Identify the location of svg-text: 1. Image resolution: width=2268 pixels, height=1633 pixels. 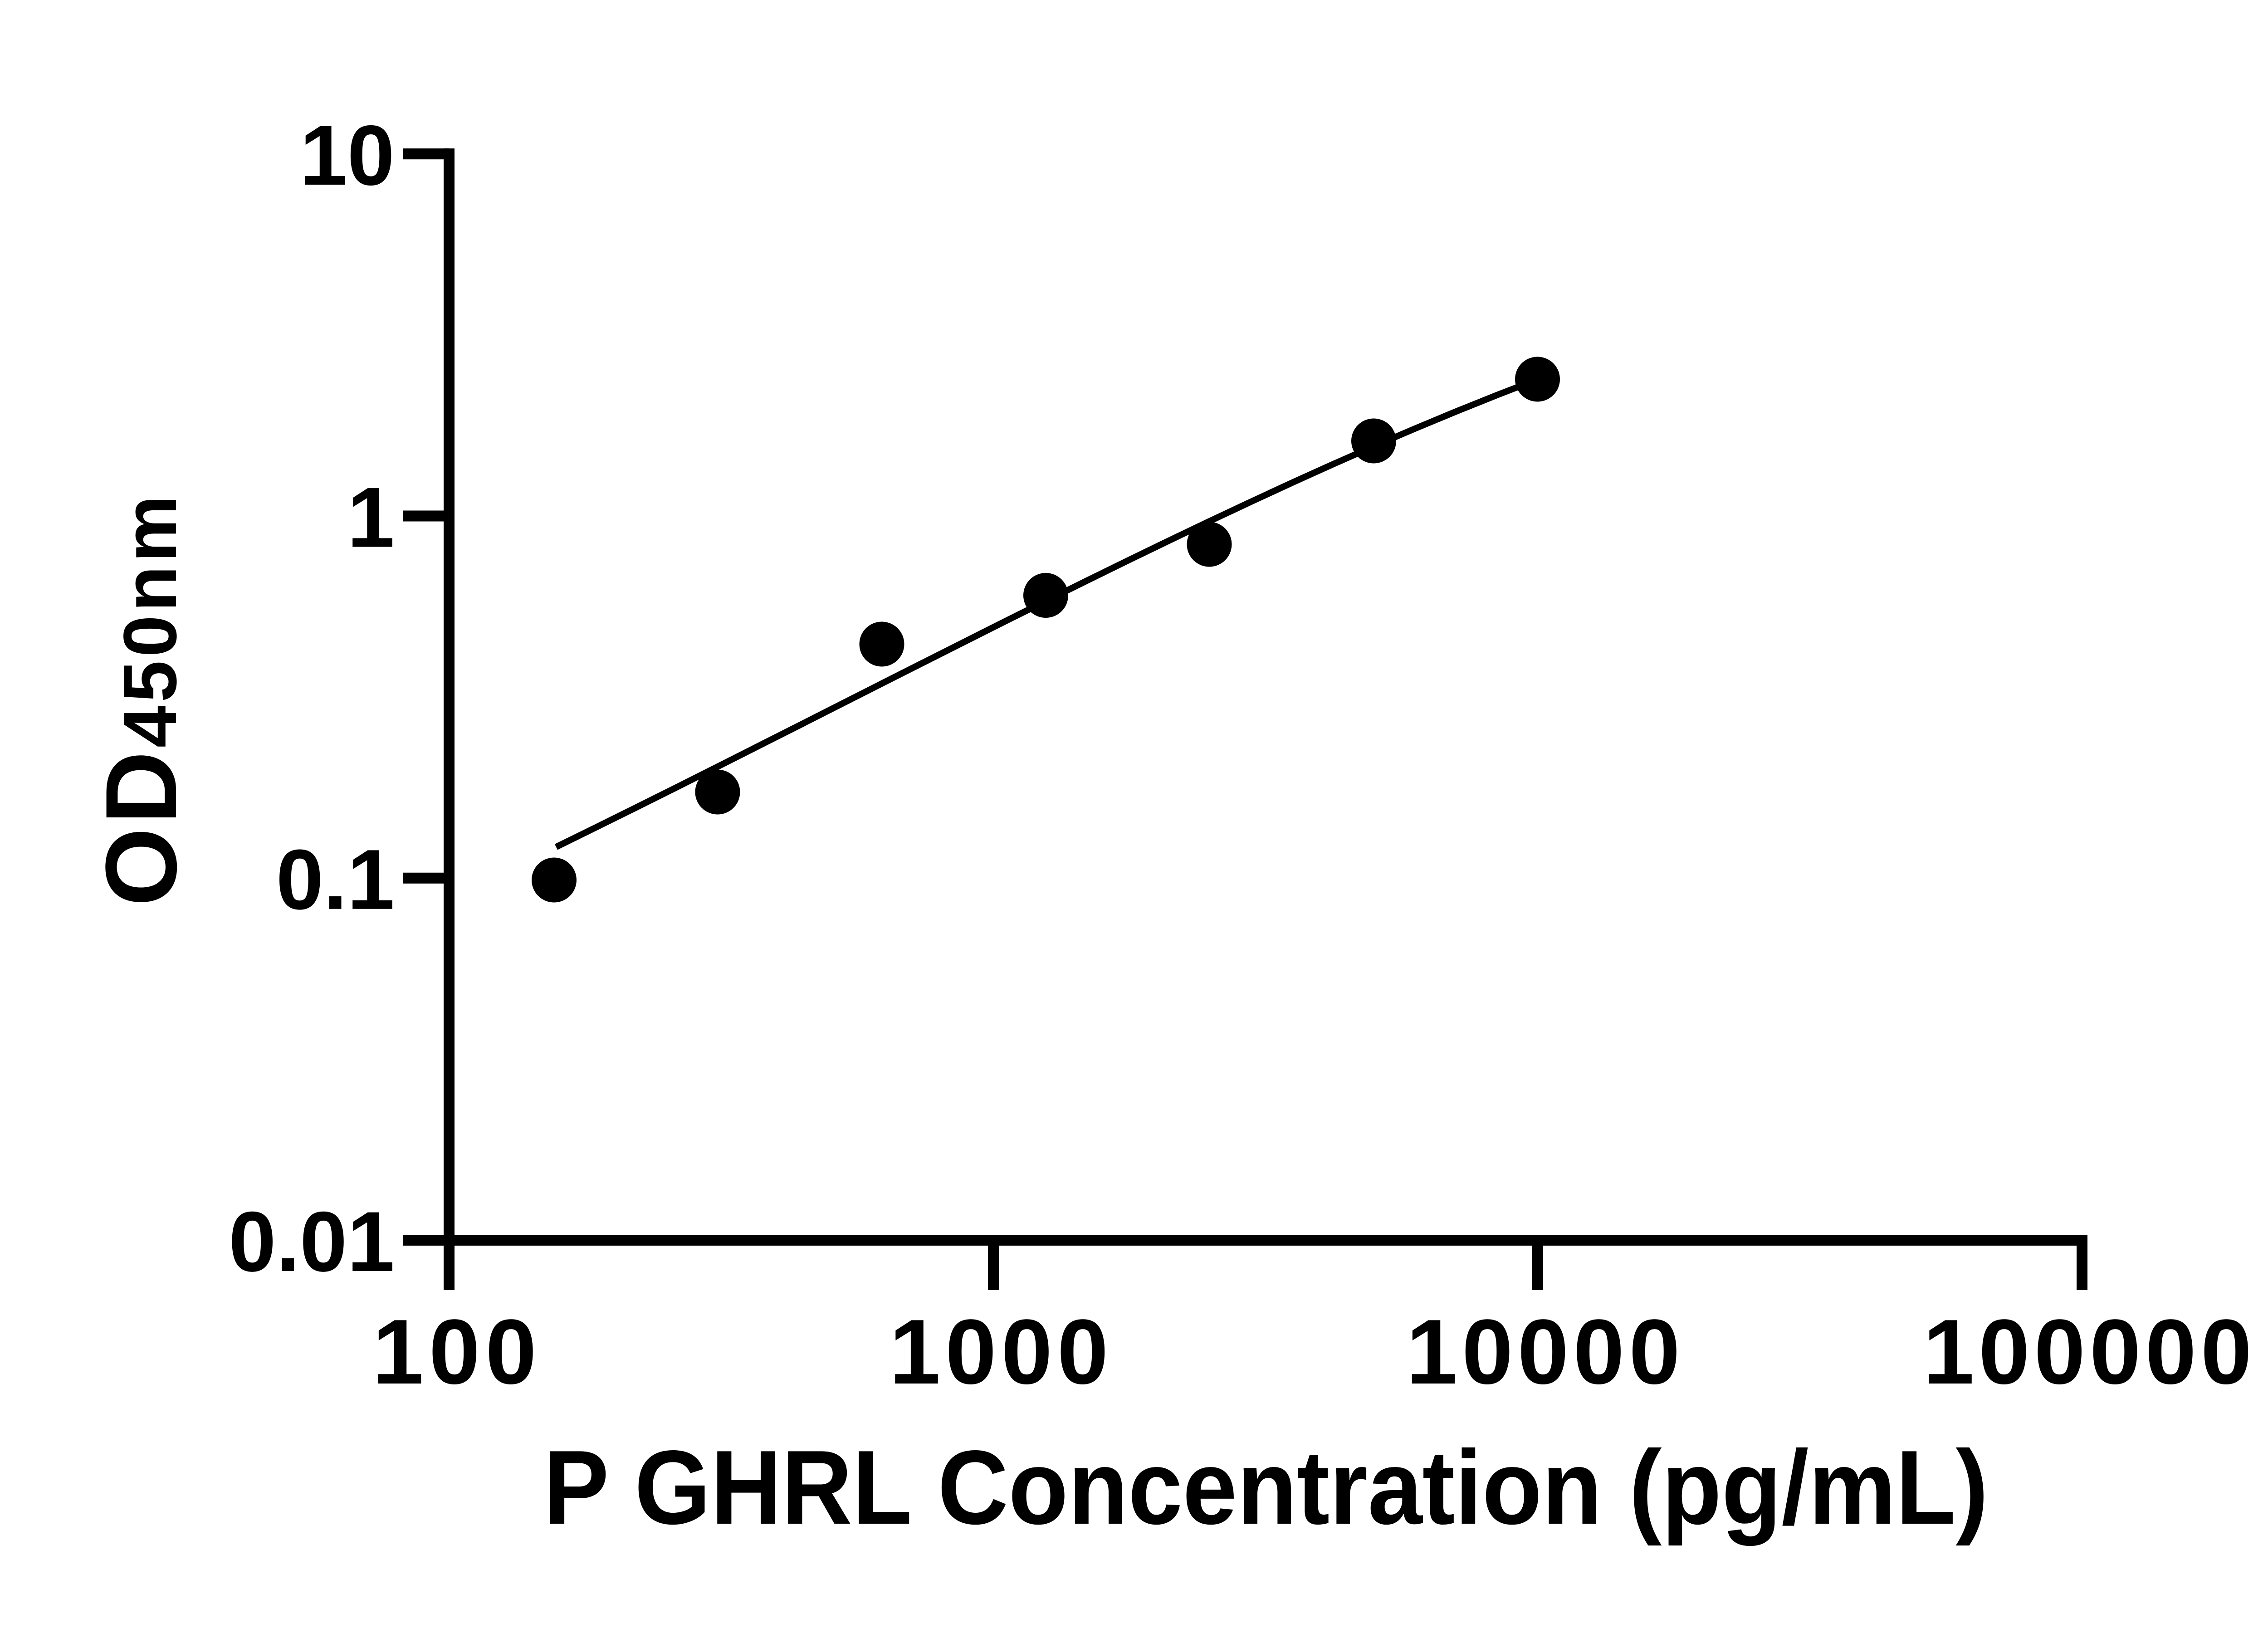
(371, 517).